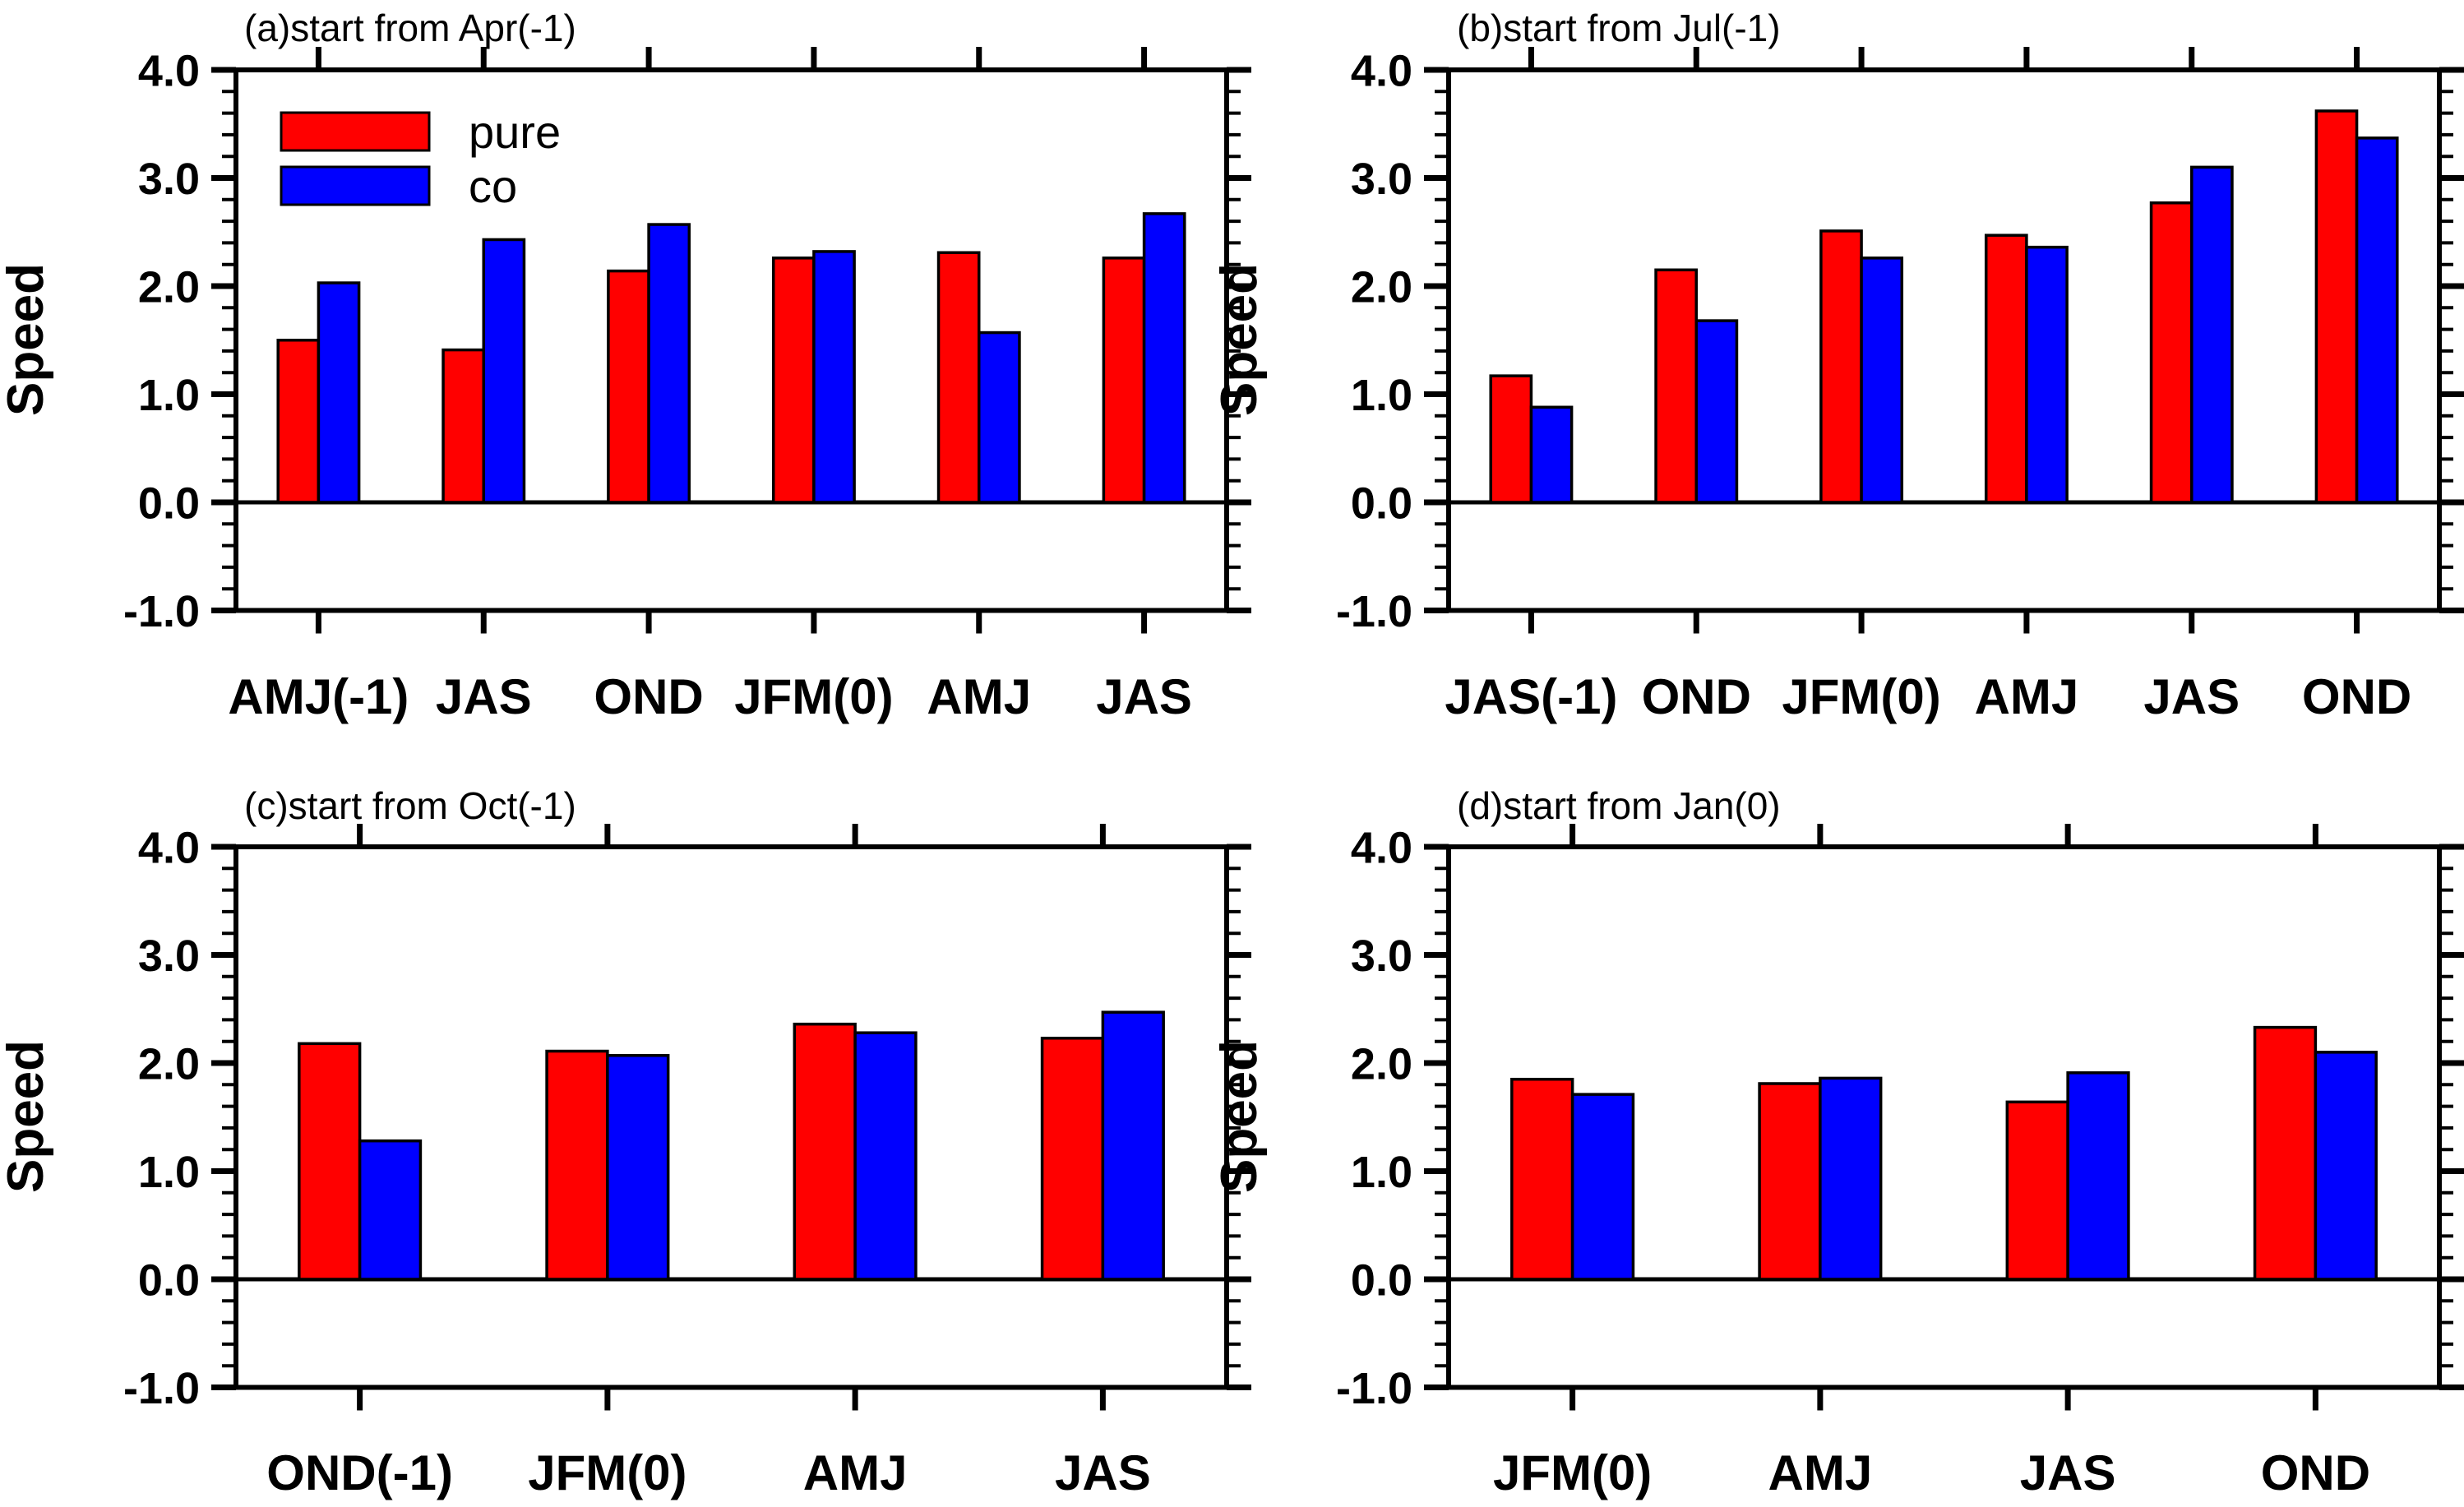 This screenshot has height=1507, width=2464. What do you see at coordinates (731, 1117) in the screenshot?
I see `panel-c-frame` at bounding box center [731, 1117].